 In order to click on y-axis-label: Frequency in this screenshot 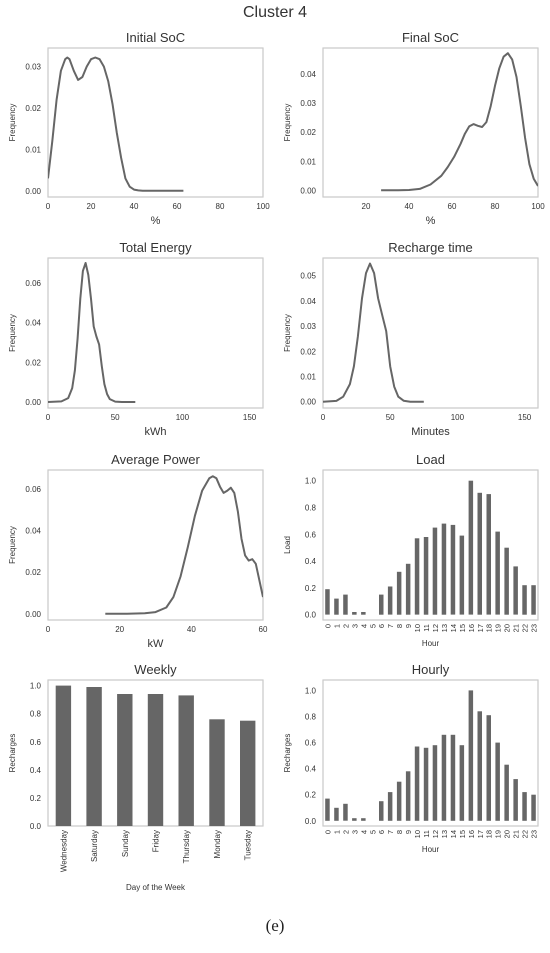, I will do `click(287, 333)`.